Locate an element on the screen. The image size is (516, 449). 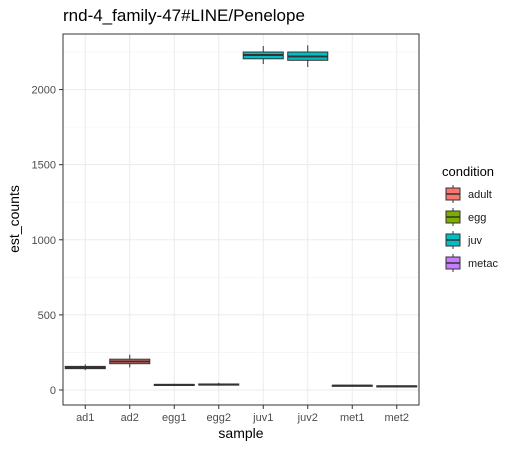
y-tick-label: 1000 is located at coordinates (44, 241).